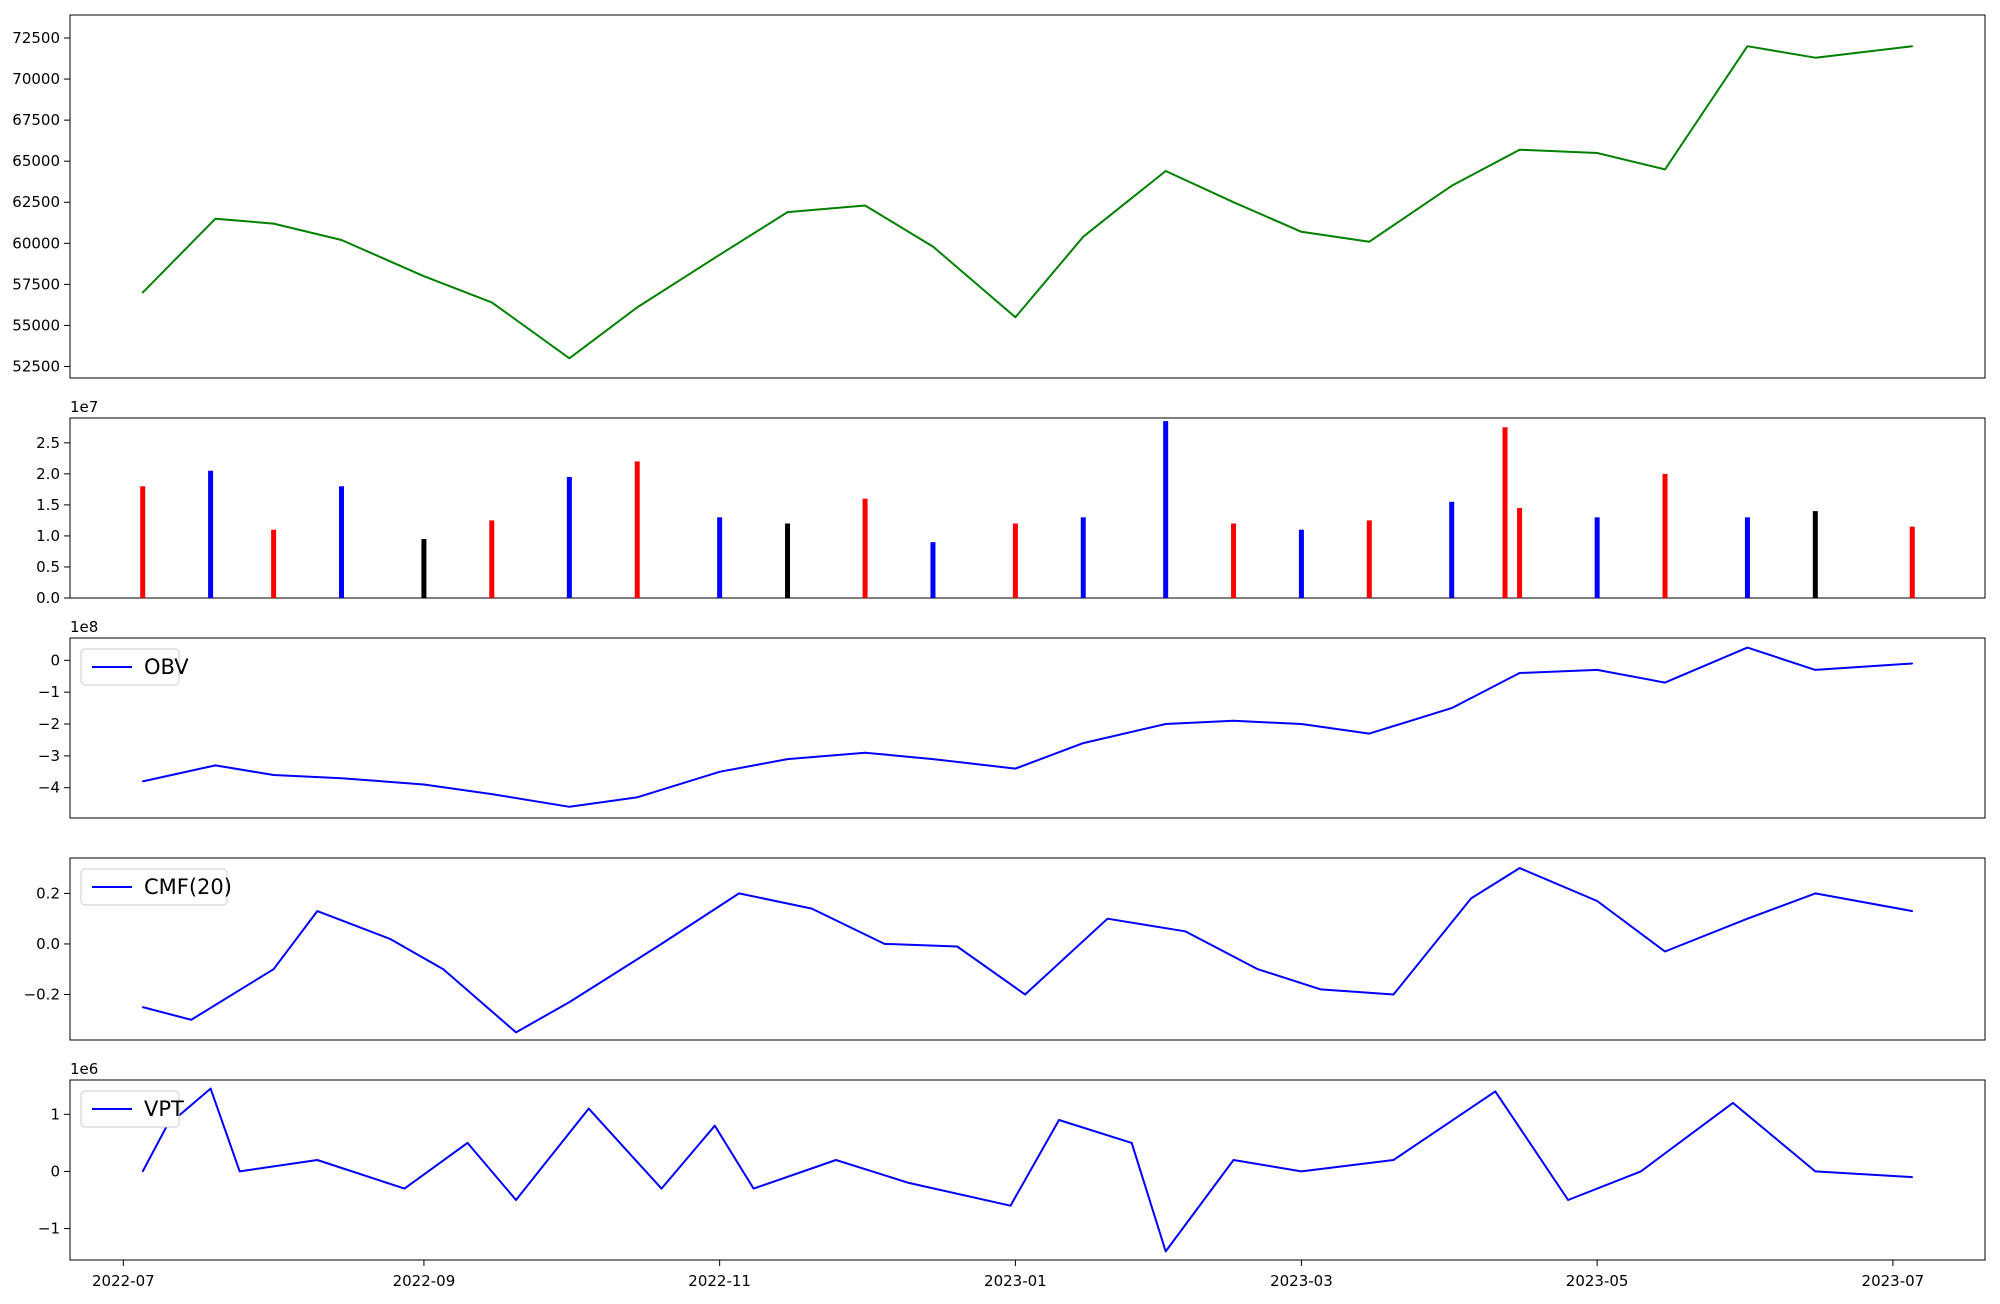 Image resolution: width=2000 pixels, height=1304 pixels. Describe the element at coordinates (42, 995) in the screenshot. I see `y-tick-label: −0.2` at that location.